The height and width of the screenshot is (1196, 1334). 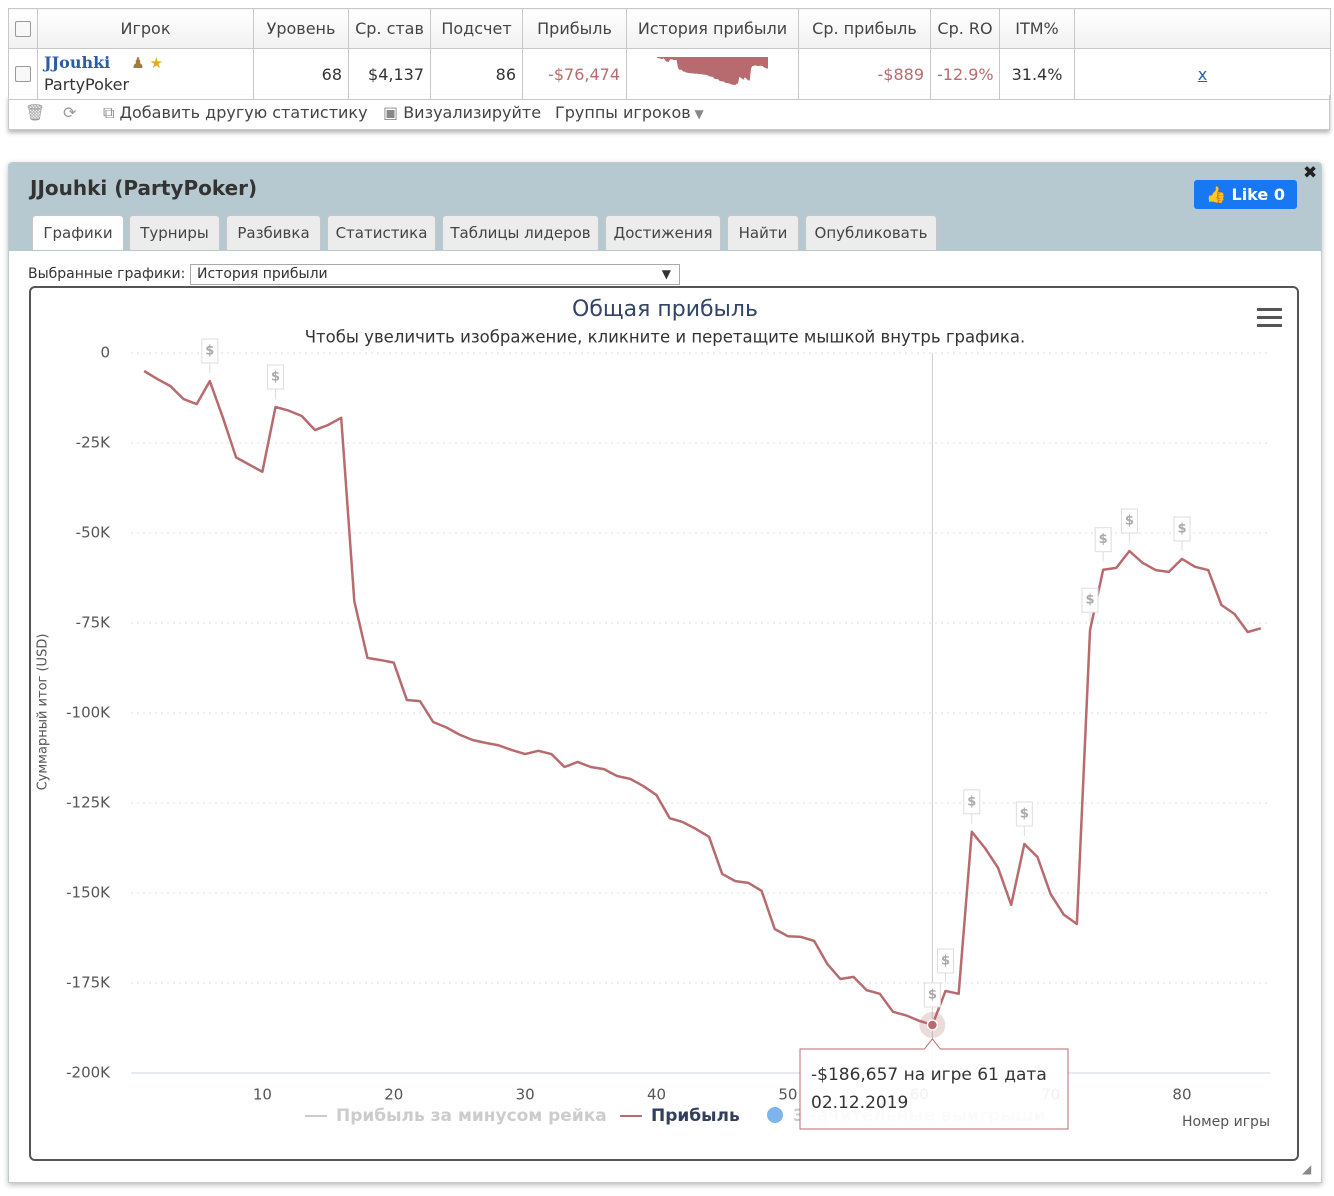 I want to click on legend-item: Прибыль, so click(x=680, y=1116).